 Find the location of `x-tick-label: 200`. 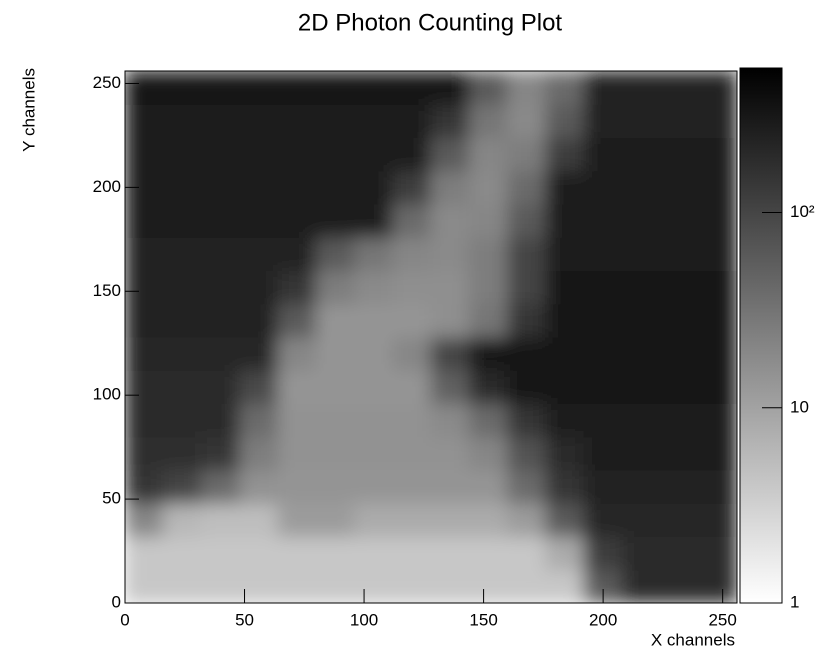

x-tick-label: 200 is located at coordinates (603, 619).